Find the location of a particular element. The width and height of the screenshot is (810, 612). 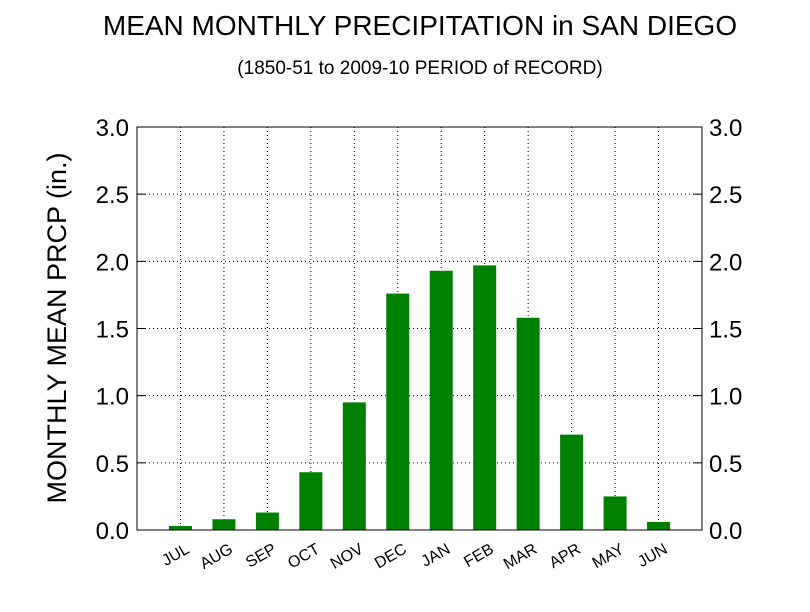

x-tick-label: JUL is located at coordinates (175, 555).